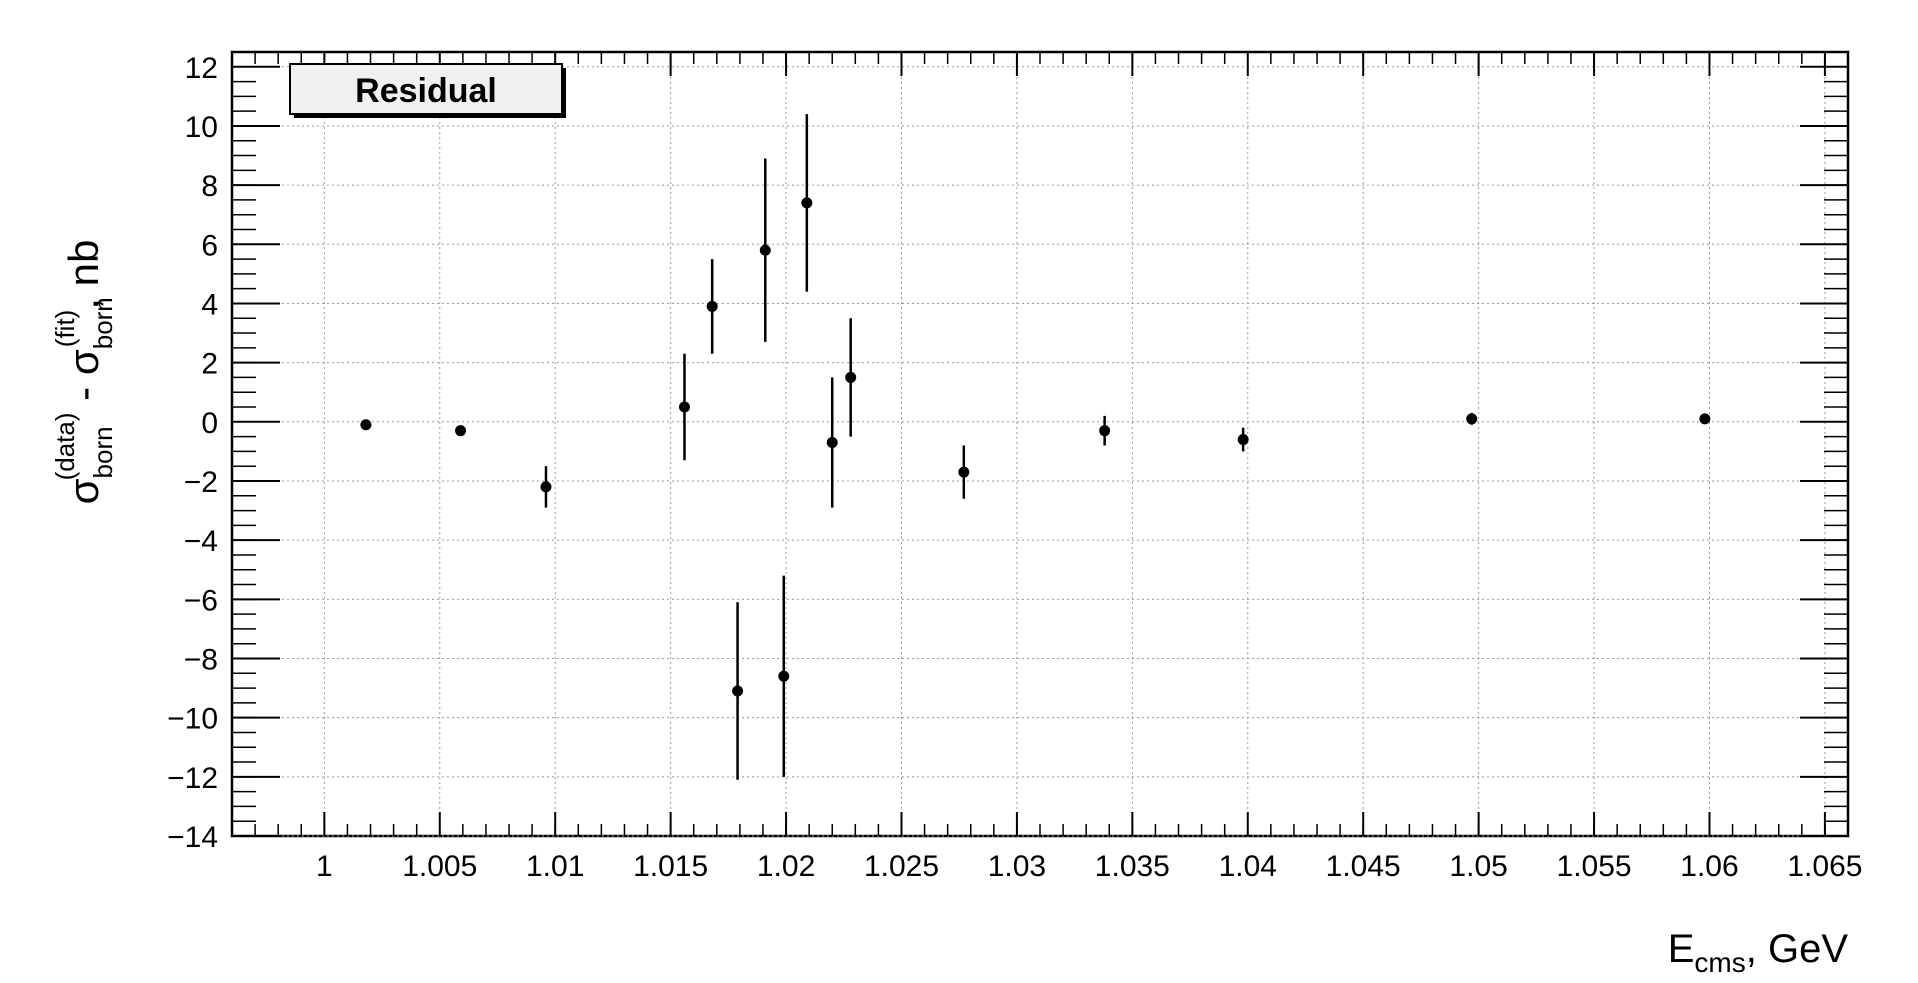 Image resolution: width=1918 pixels, height=983 pixels. I want to click on y-tick-label: −4, so click(201, 541).